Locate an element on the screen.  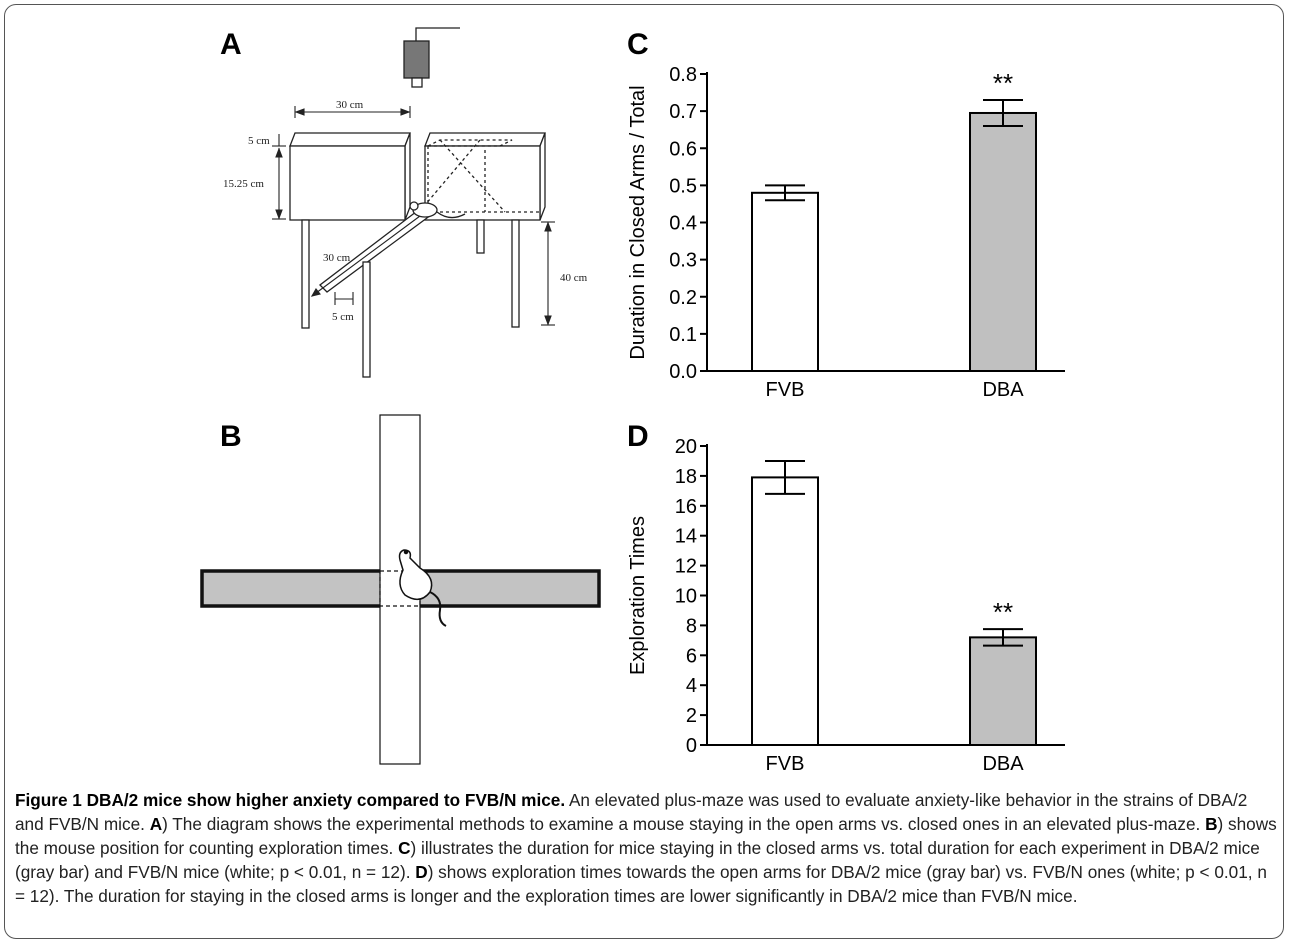
panel-letter-c: C is located at coordinates (638, 44).